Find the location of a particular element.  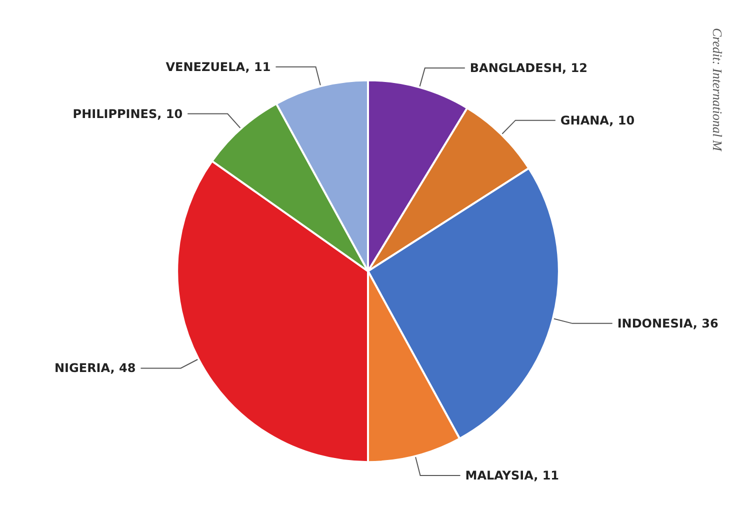

slice-label: VENEZUELA, 11 is located at coordinates (218, 67).